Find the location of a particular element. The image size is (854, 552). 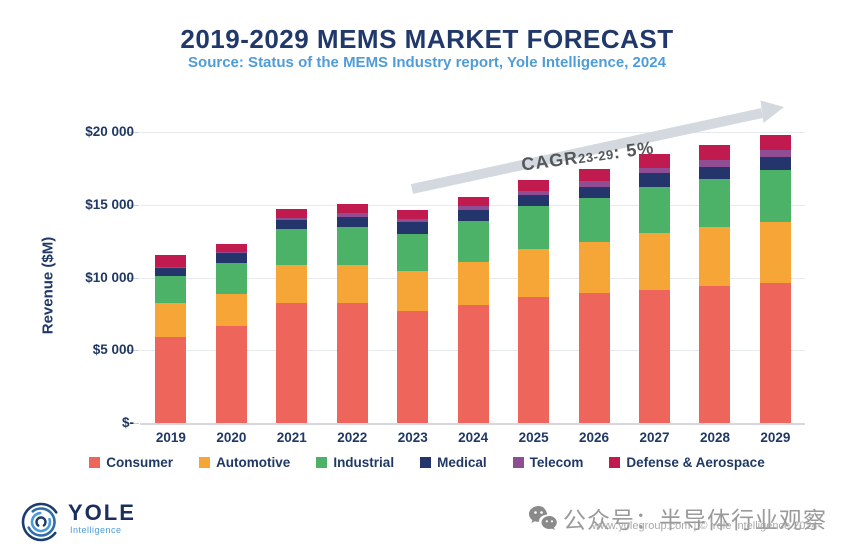

legend-item: Automotive is located at coordinates (244, 462).